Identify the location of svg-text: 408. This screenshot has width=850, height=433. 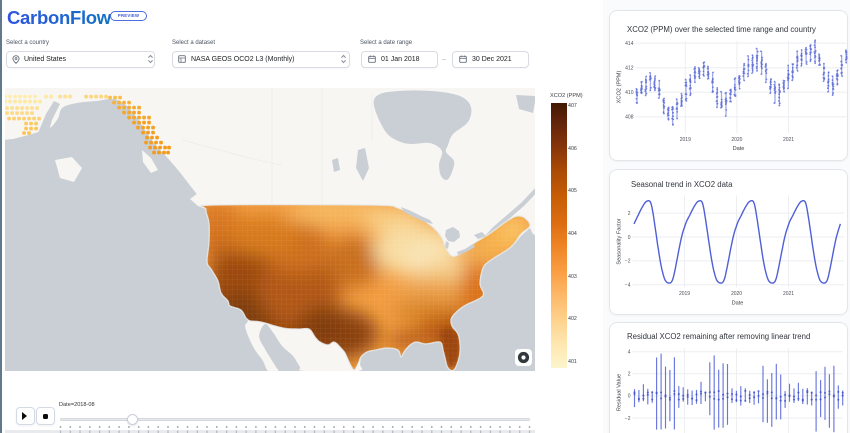
(629, 118).